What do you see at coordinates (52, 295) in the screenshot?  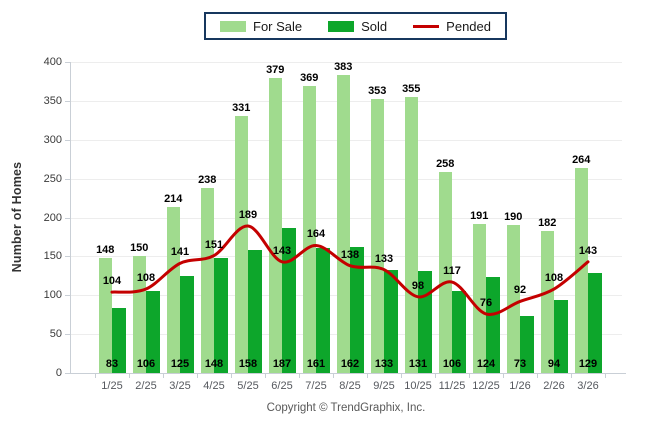 I see `y-tick-label-100: 100` at bounding box center [52, 295].